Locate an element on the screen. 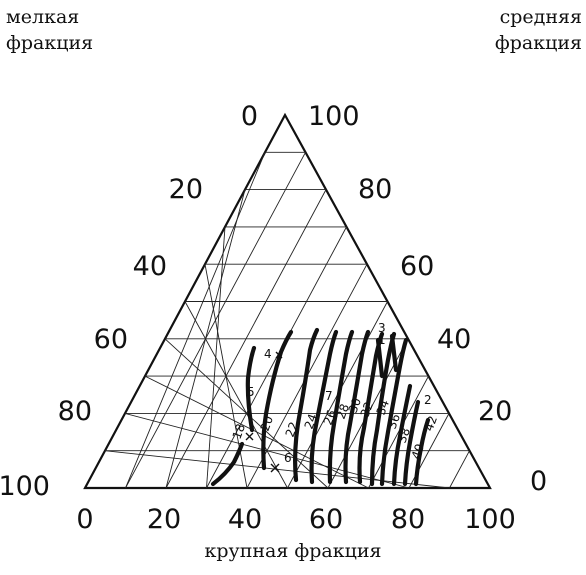 Image resolution: width=586 pixels, height=575 pixels. curve-number: 34 is located at coordinates (383, 407).